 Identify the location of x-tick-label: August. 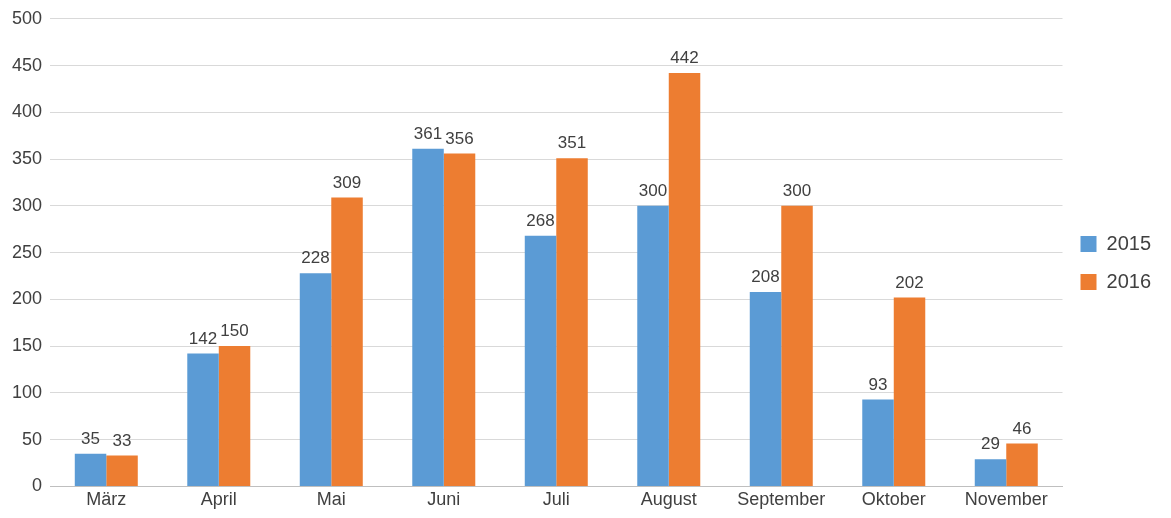
(668, 499).